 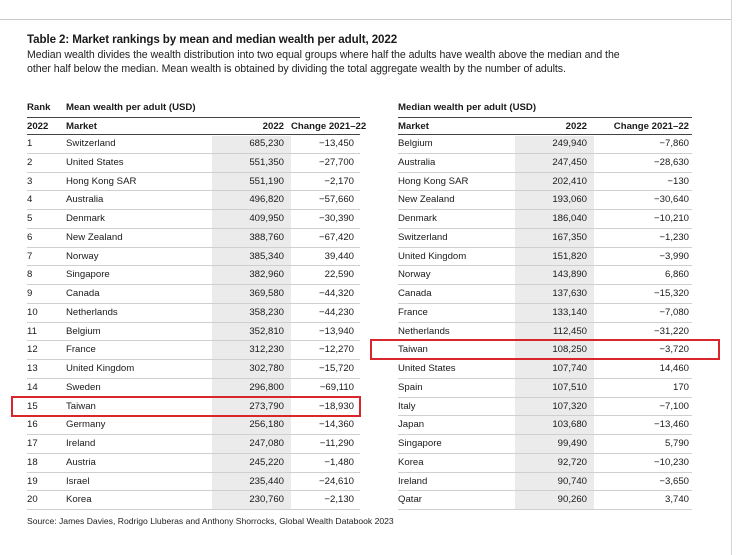 I want to click on median-value-cell: 249,940, so click(x=569, y=143).